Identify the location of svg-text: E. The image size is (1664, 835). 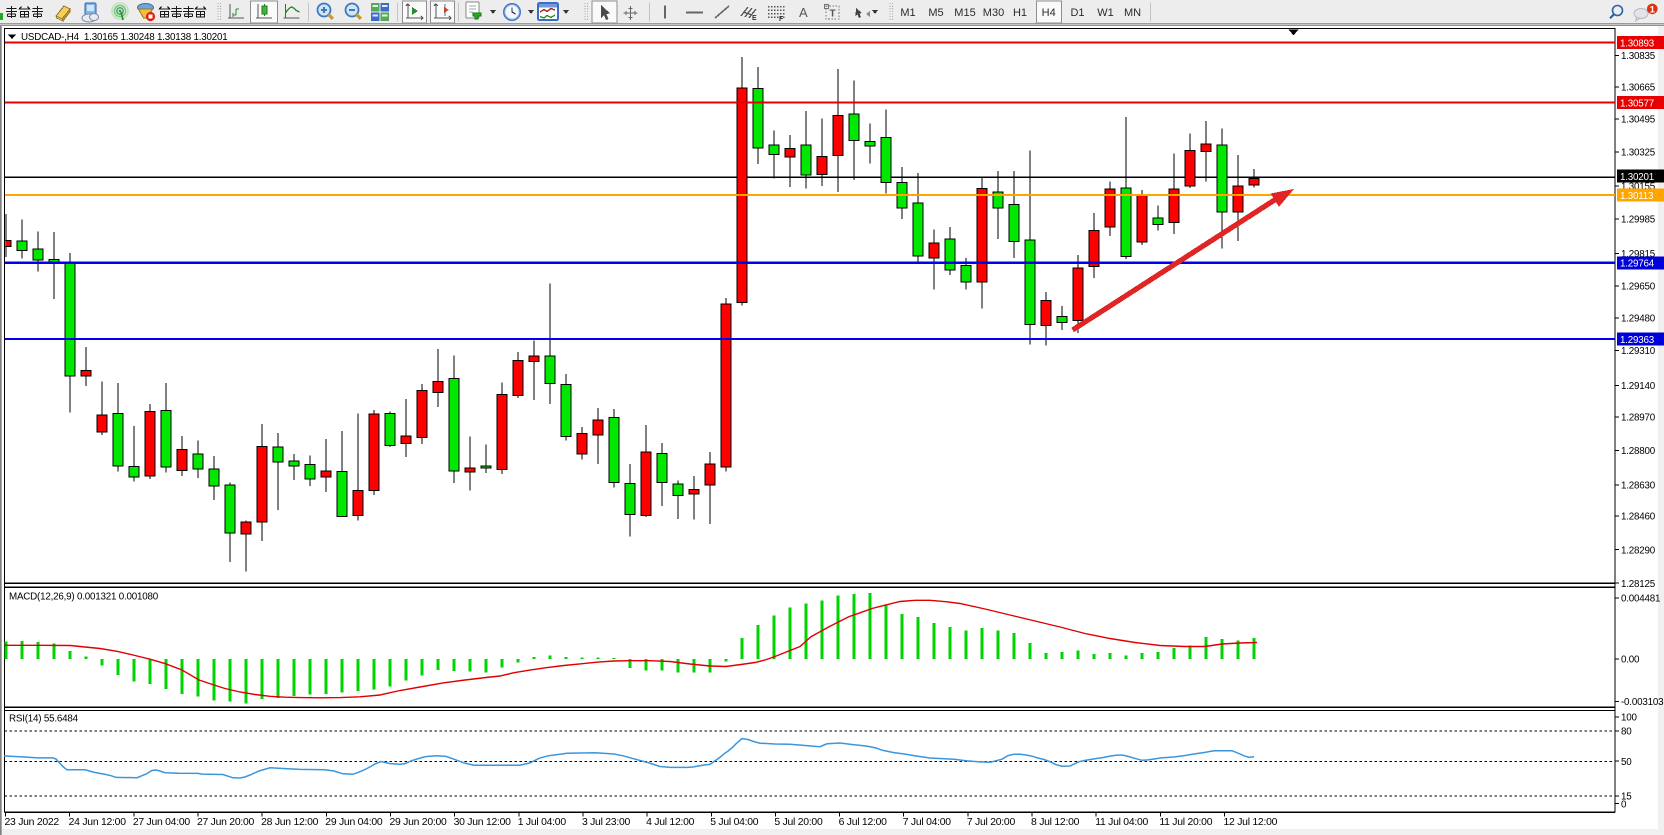
(754, 18).